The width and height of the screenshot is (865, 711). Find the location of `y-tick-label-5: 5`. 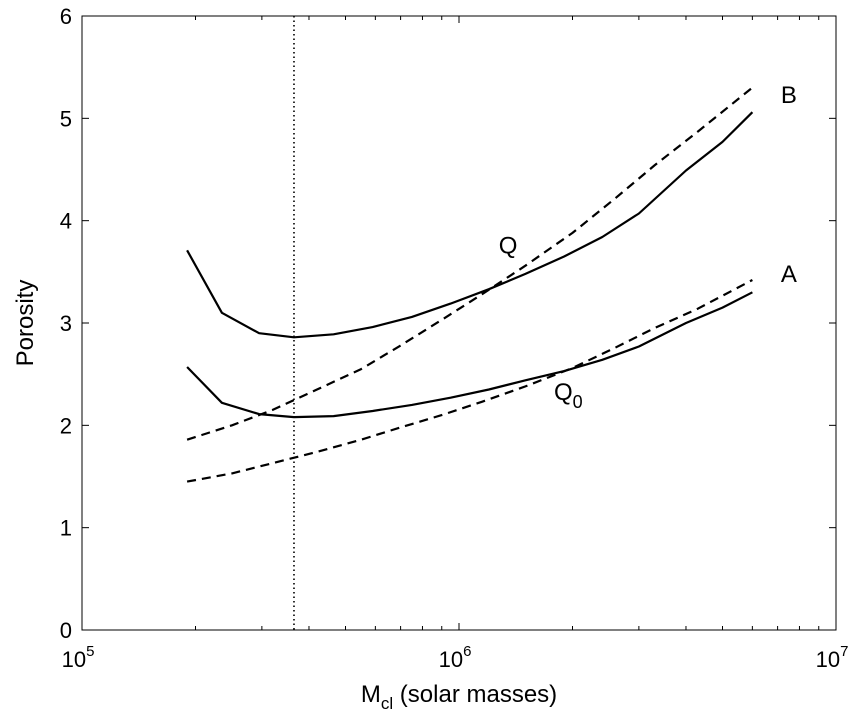

y-tick-label-5: 5 is located at coordinates (66, 118).